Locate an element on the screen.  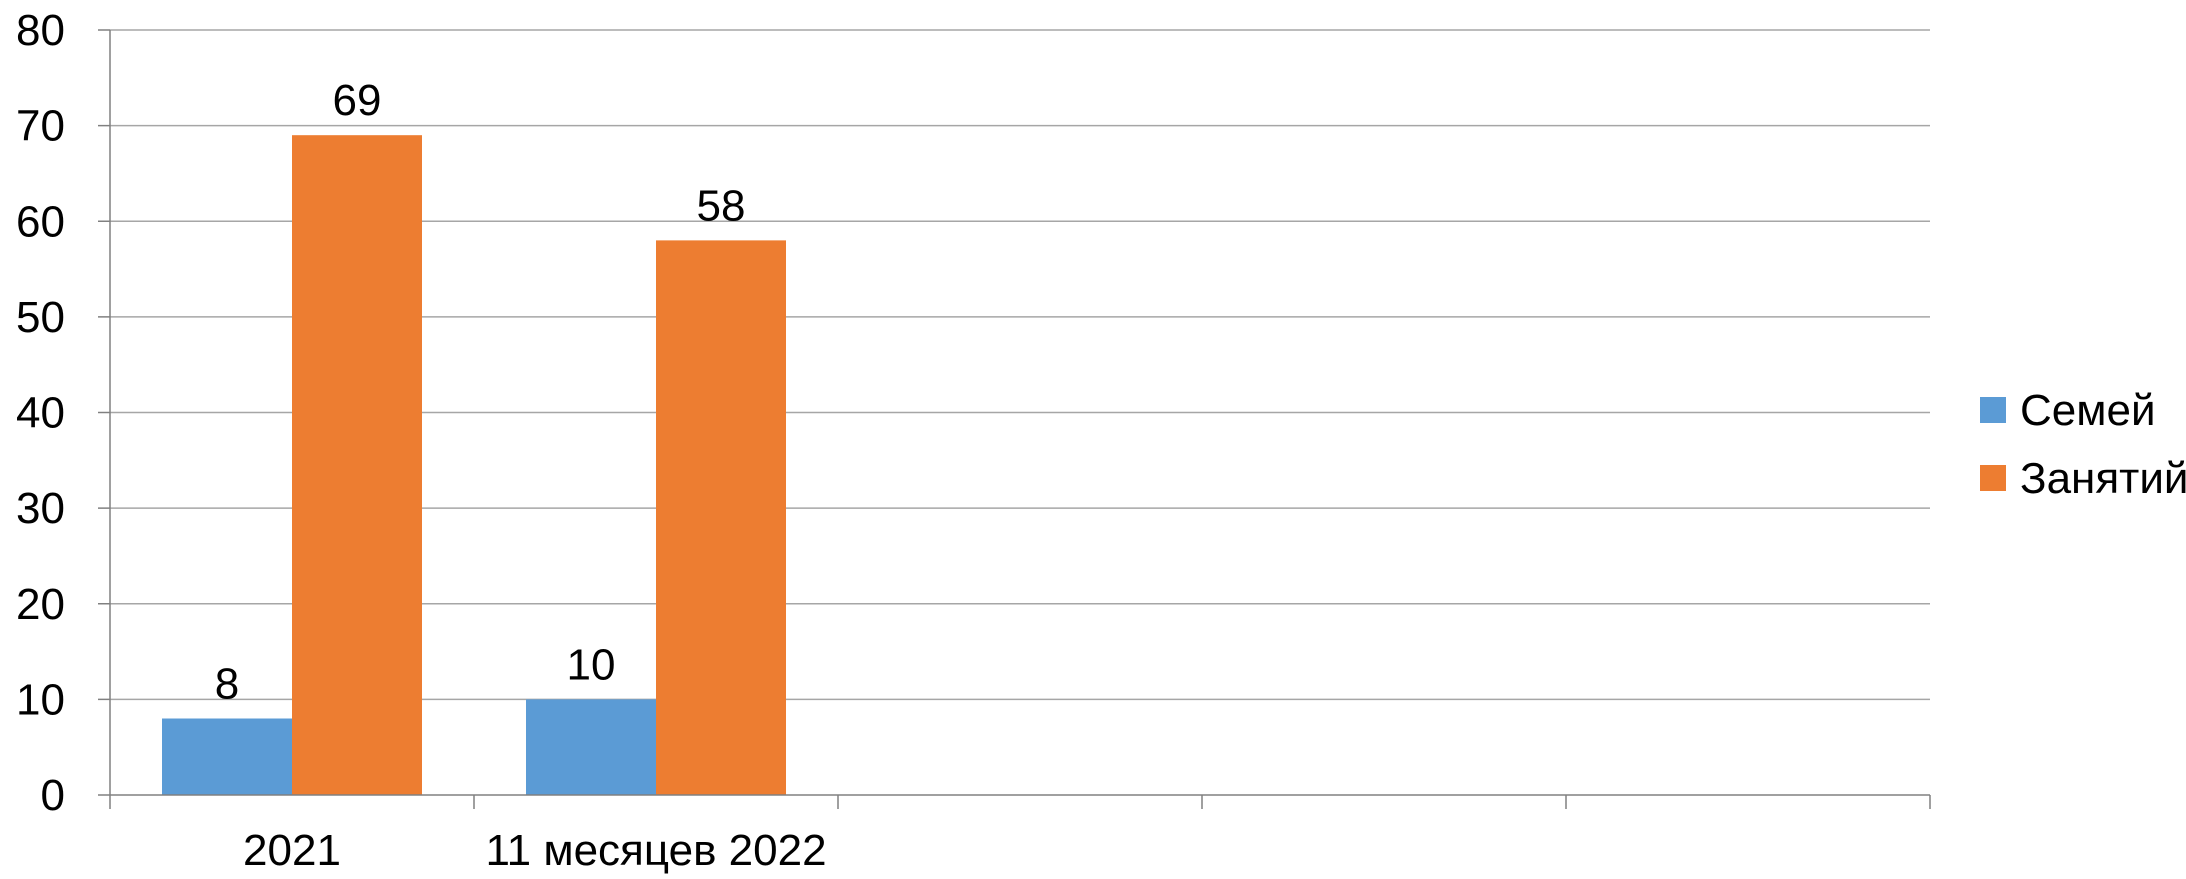
y-tick-label: 80 is located at coordinates (40, 30).